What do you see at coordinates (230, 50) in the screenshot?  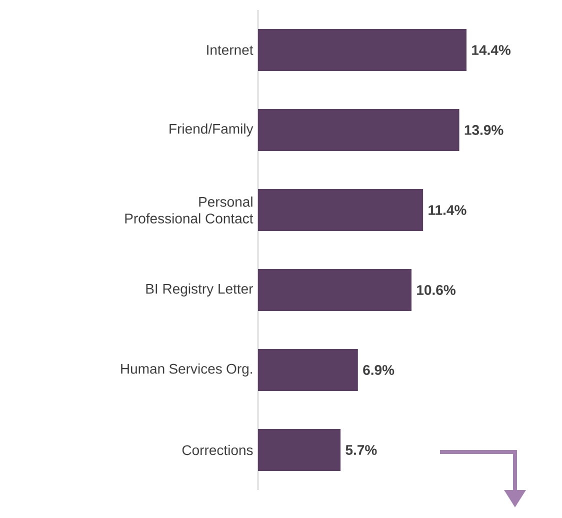 I see `y-tick-label: Internet` at bounding box center [230, 50].